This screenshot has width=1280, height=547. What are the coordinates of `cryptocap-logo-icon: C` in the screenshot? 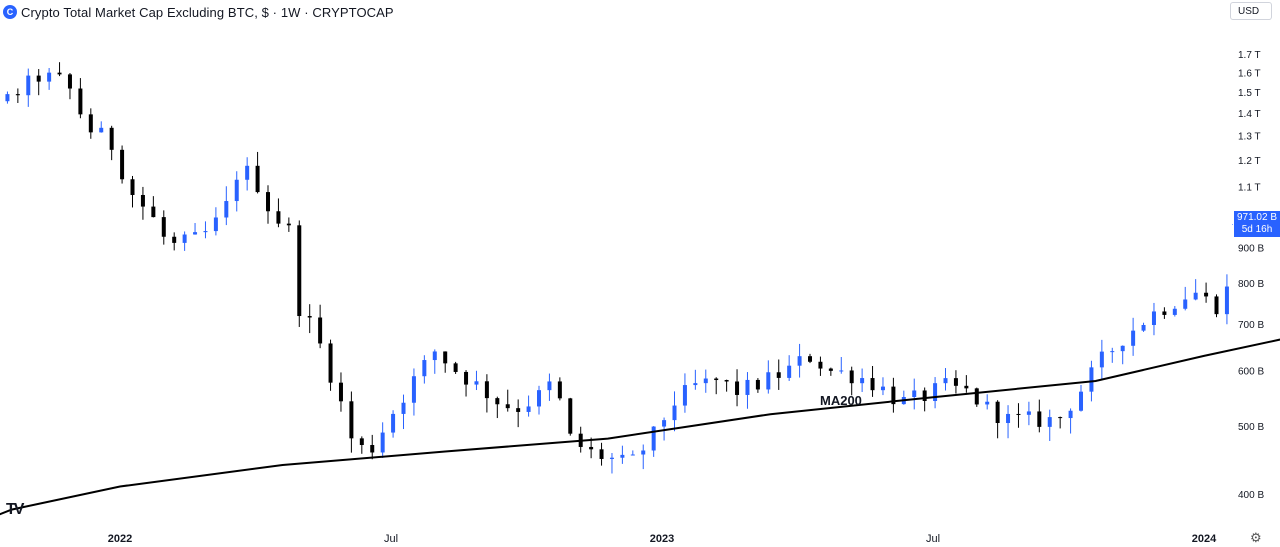 It's located at (10, 12).